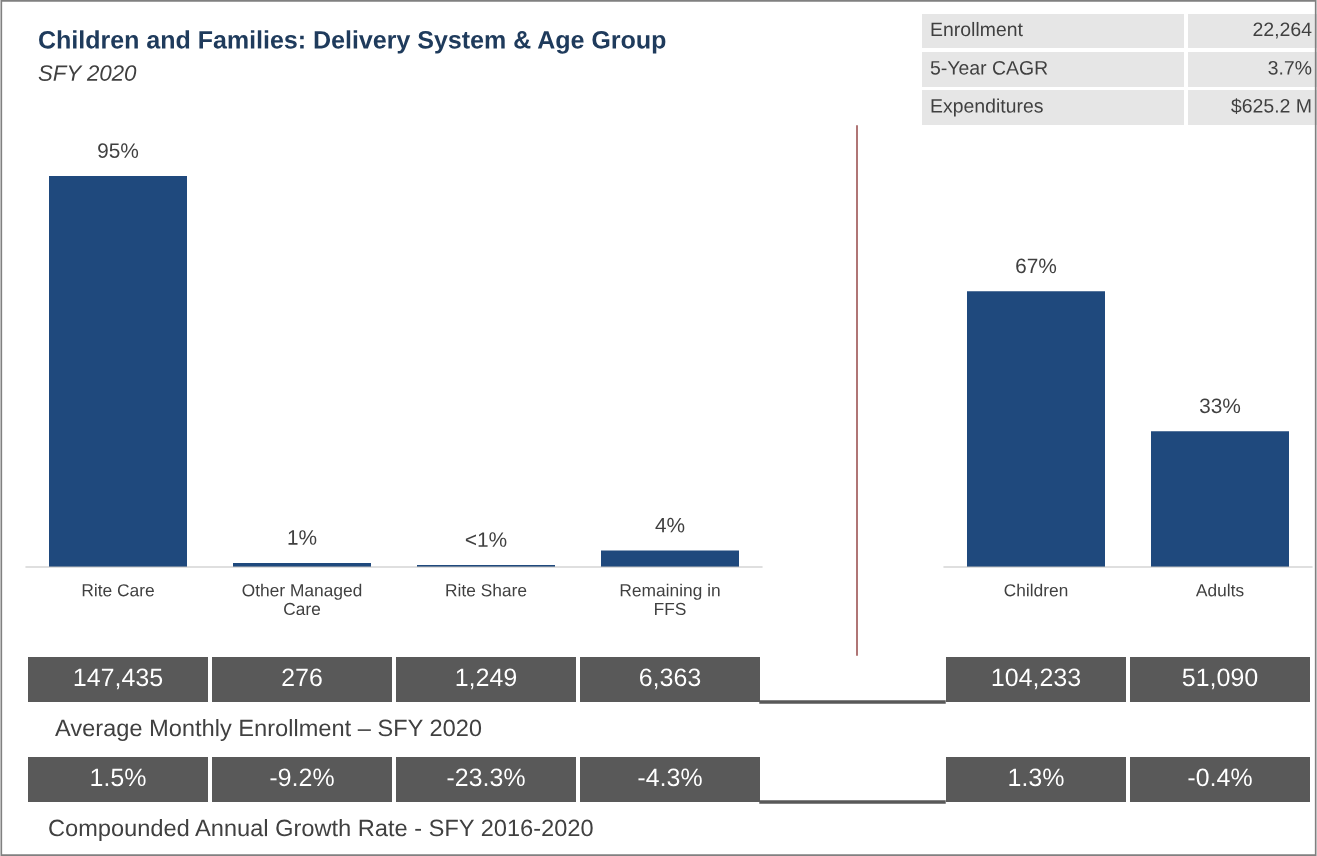 Image resolution: width=1317 pixels, height=856 pixels. I want to click on text: 5-Year CAGR, so click(989, 67).